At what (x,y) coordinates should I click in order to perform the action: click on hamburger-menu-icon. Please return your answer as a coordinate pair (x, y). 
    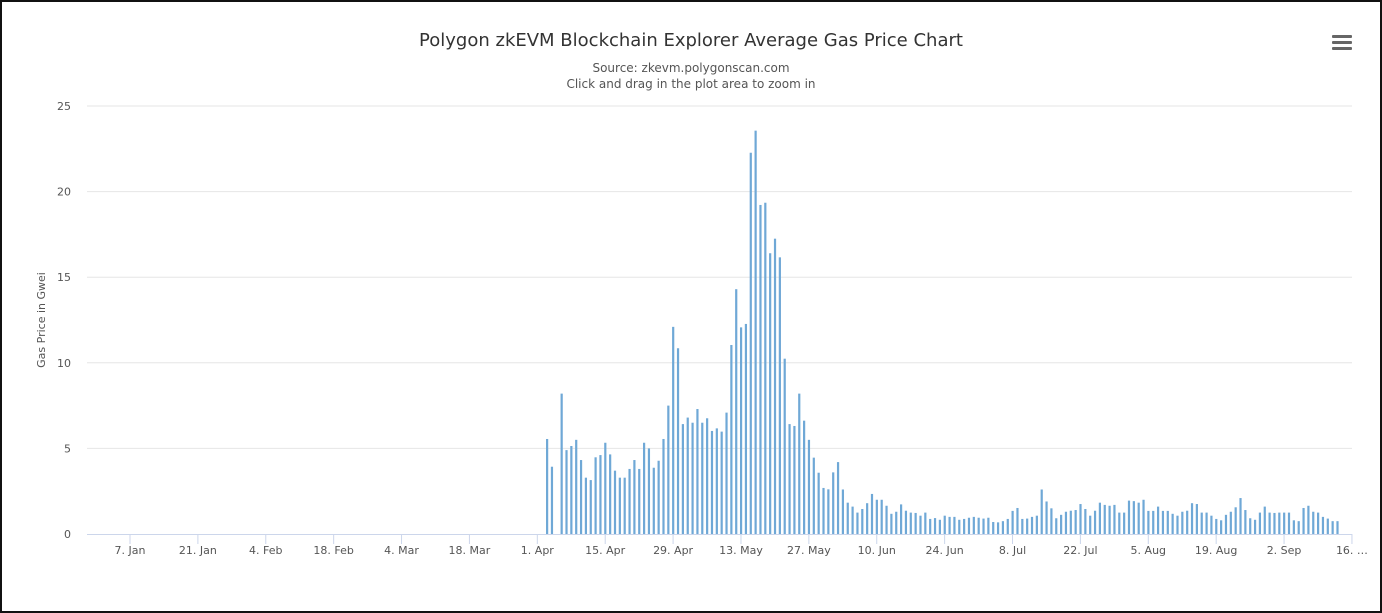
    Looking at the image, I should click on (1342, 43).